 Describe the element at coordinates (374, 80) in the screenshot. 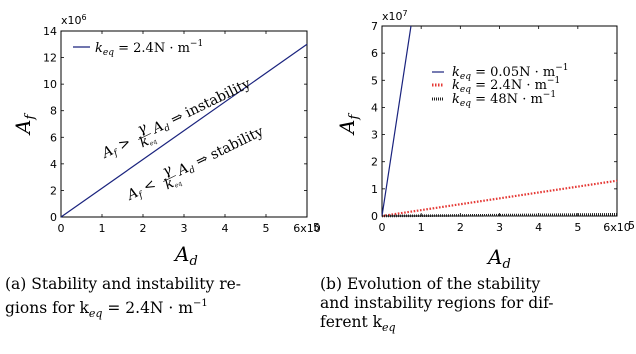

I see `y-tick-label: 5` at that location.